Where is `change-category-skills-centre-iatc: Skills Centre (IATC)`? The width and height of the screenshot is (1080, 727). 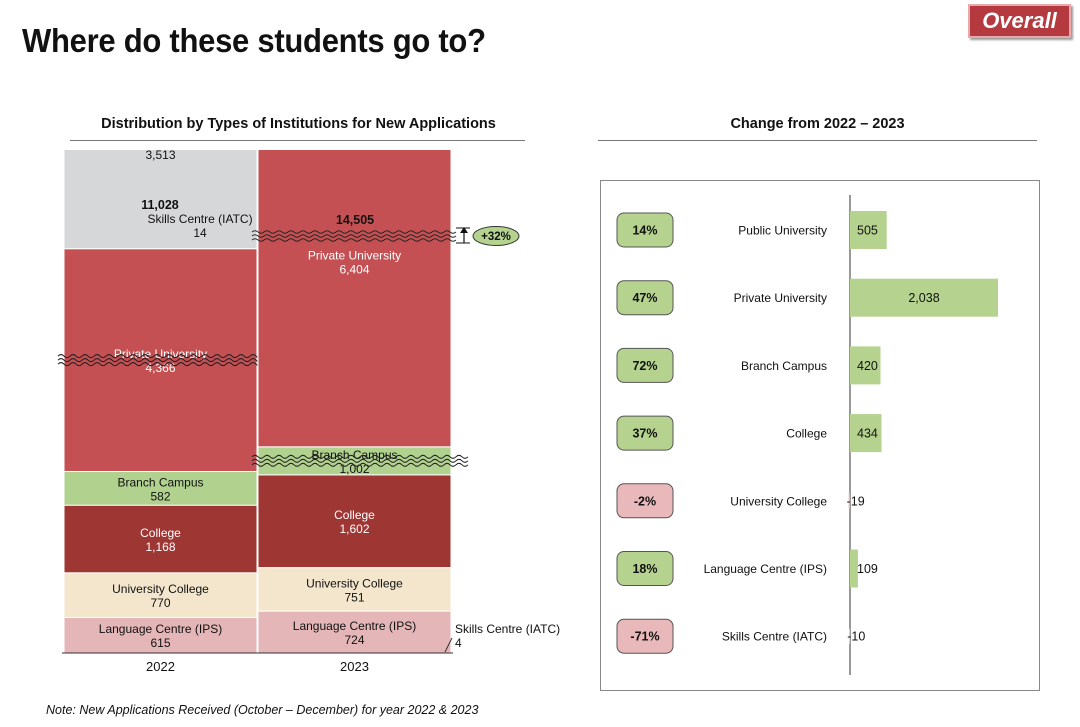
change-category-skills-centre-iatc: Skills Centre (IATC) is located at coordinates (774, 637).